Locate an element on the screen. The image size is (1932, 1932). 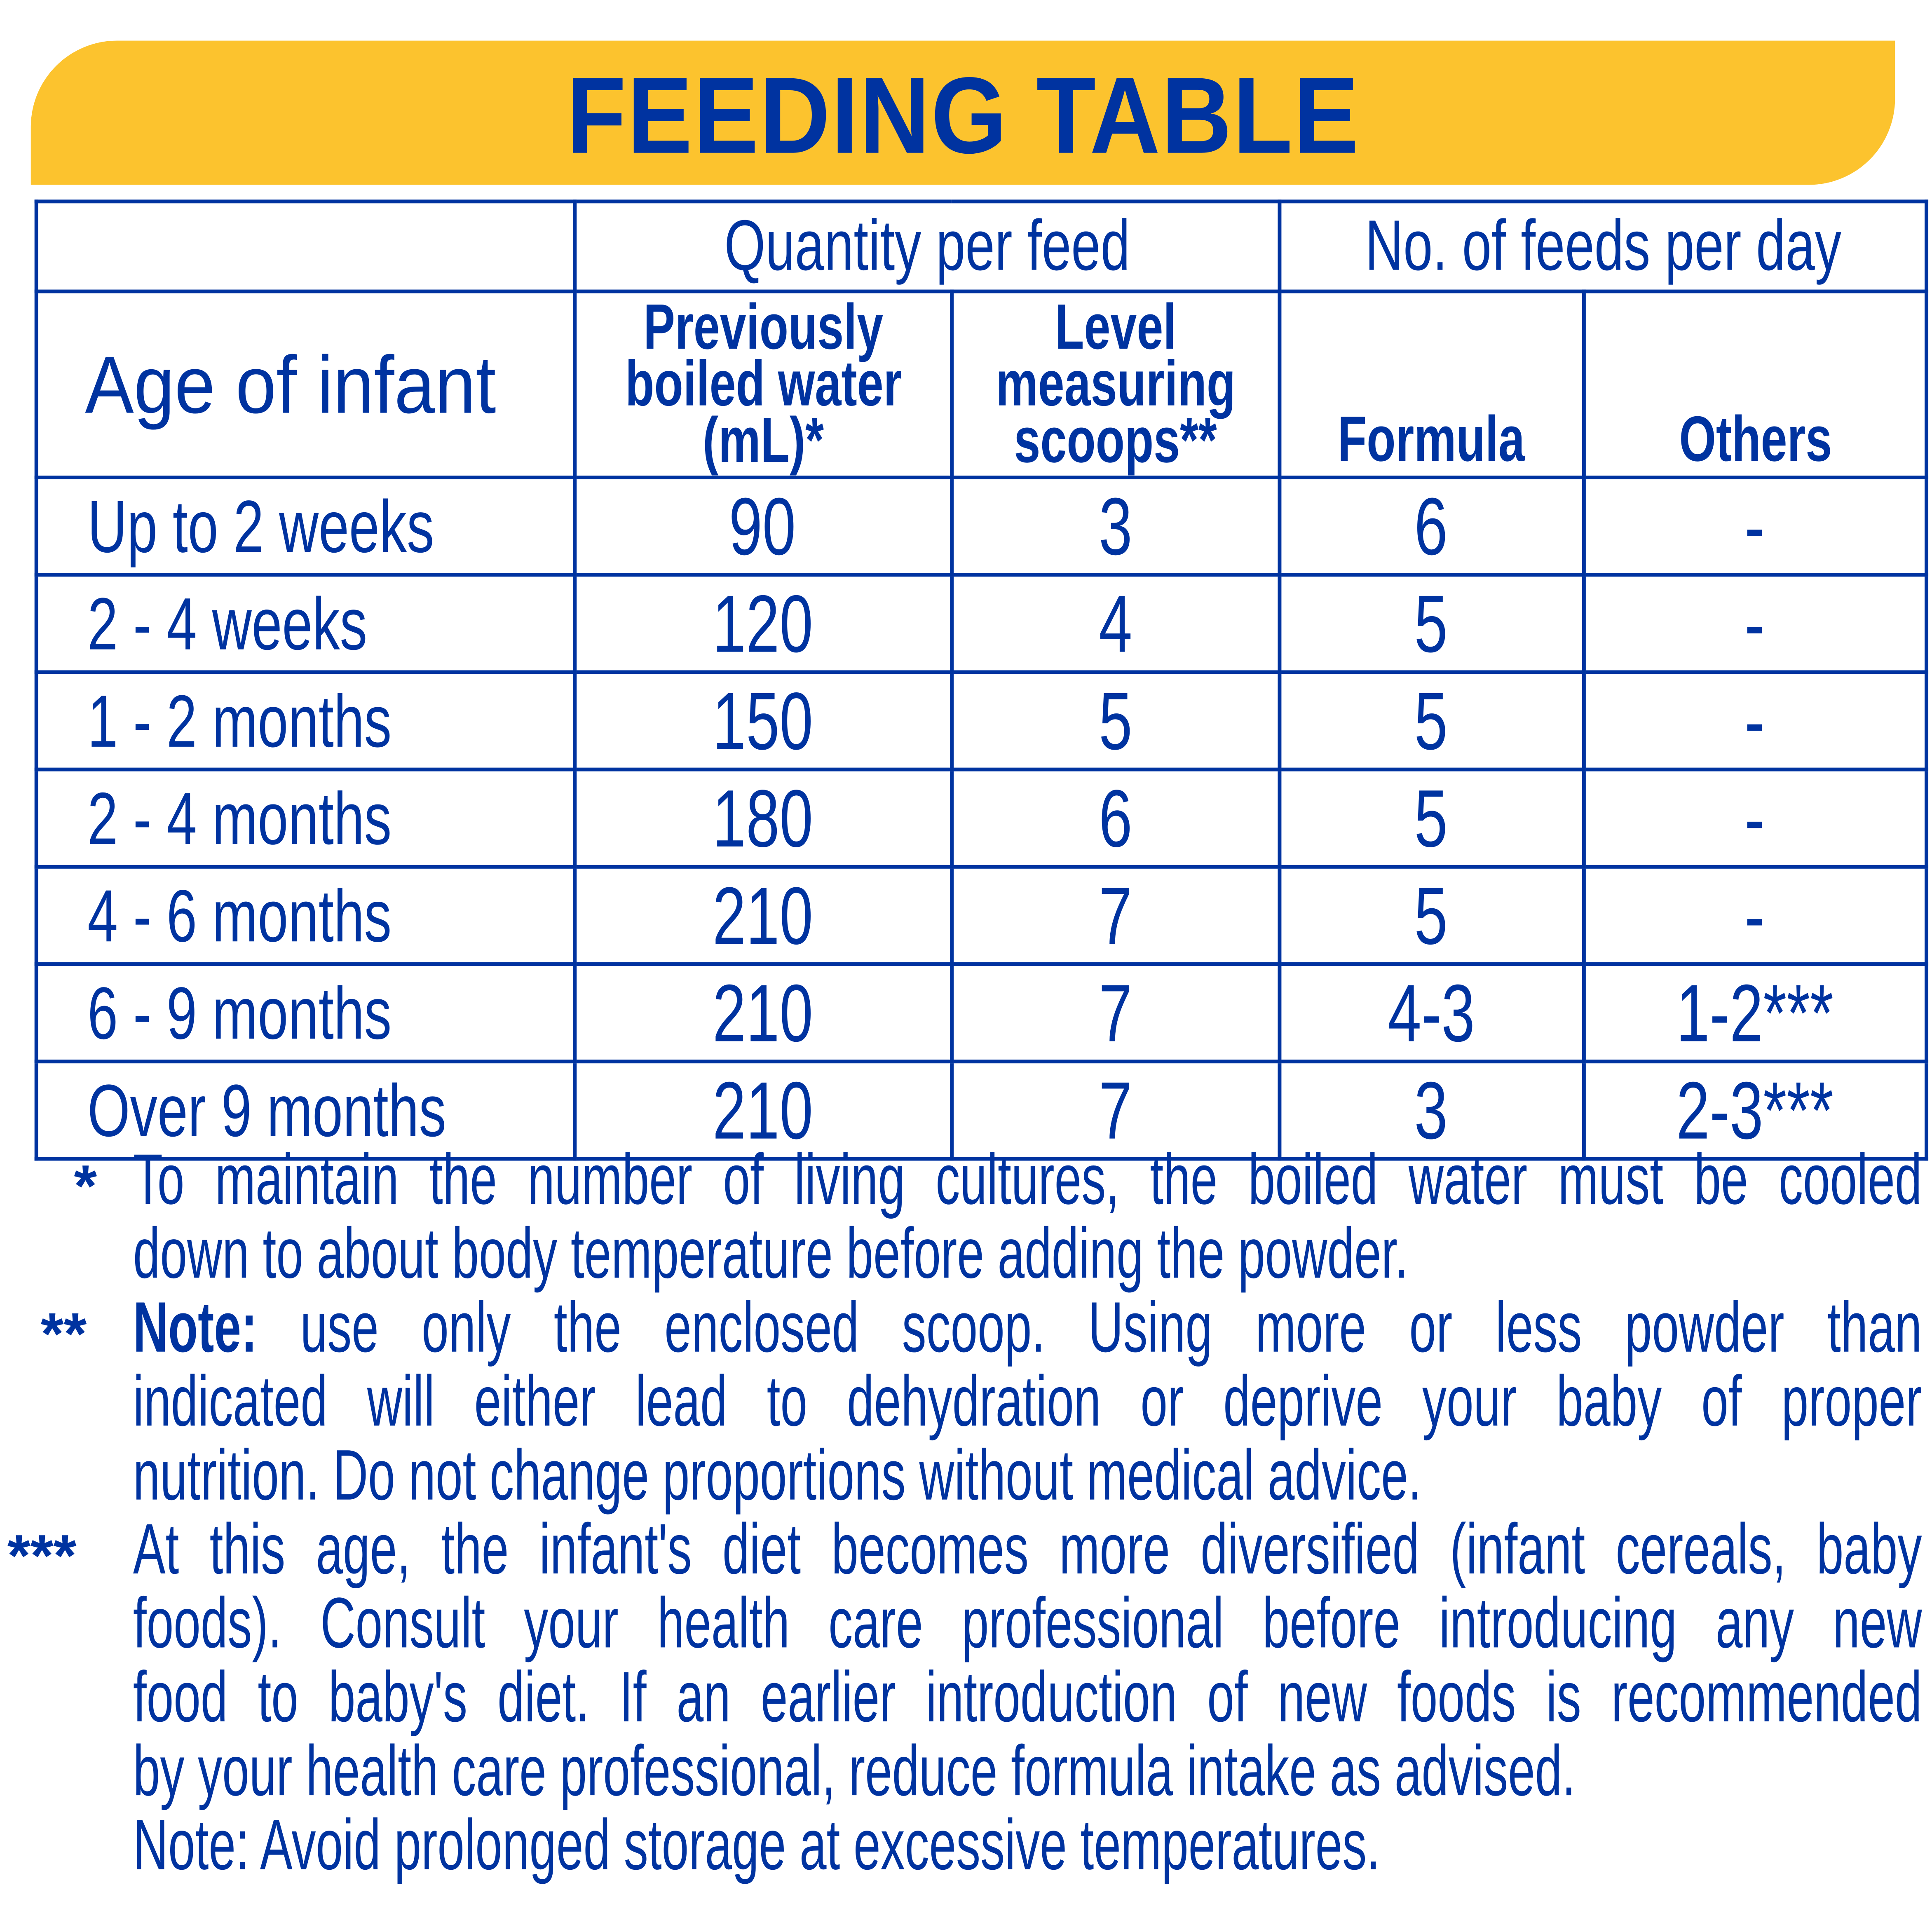
footnote-mark-1: * is located at coordinates (85, 1187).